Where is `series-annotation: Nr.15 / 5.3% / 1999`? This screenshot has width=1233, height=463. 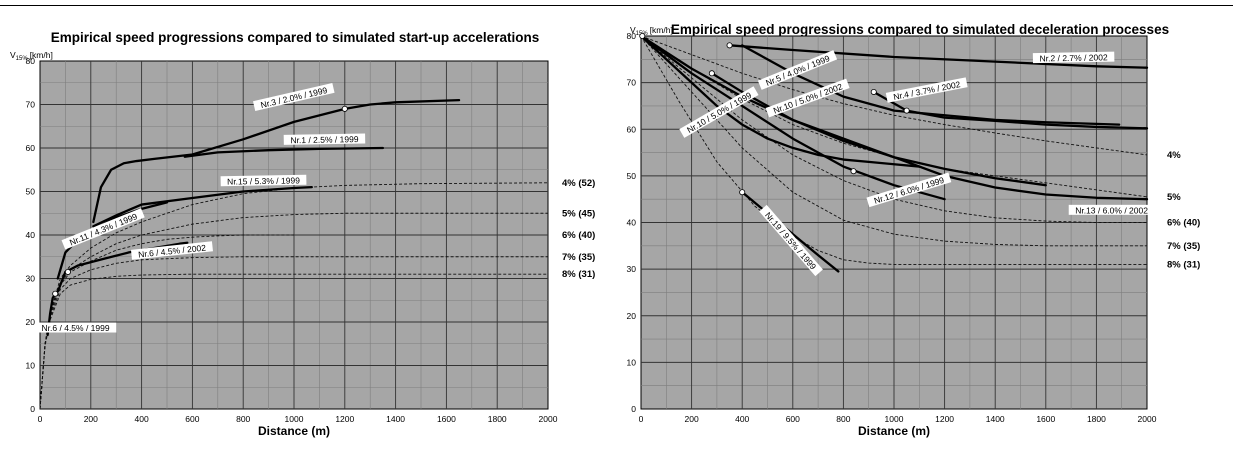
series-annotation: Nr.15 / 5.3% / 1999 is located at coordinates (263, 180).